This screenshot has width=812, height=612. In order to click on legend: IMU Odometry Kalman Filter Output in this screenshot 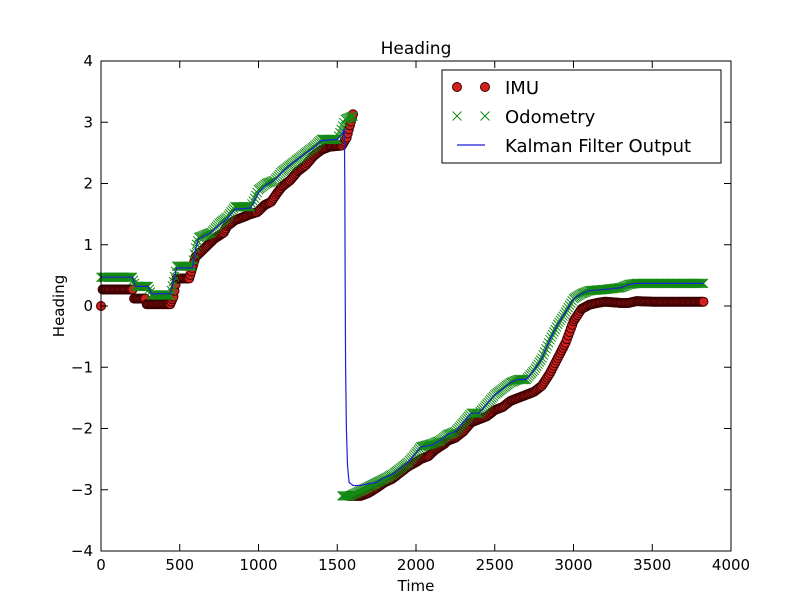, I will do `click(581, 116)`.